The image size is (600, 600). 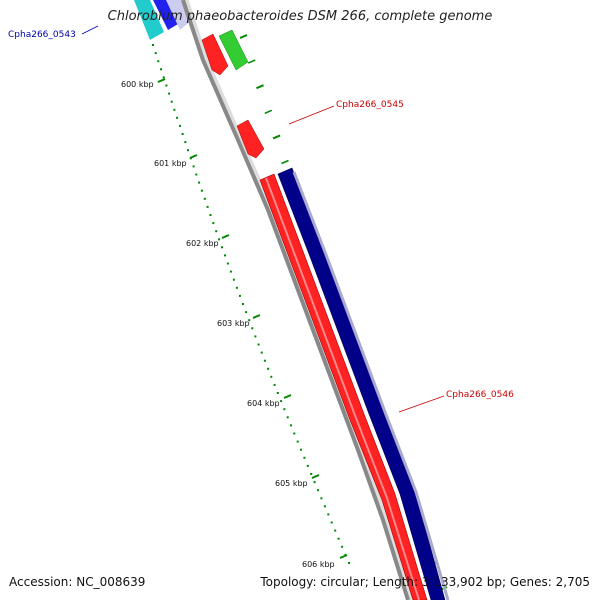 I want to click on ruler-label-605: 605 kbp, so click(x=291, y=483).